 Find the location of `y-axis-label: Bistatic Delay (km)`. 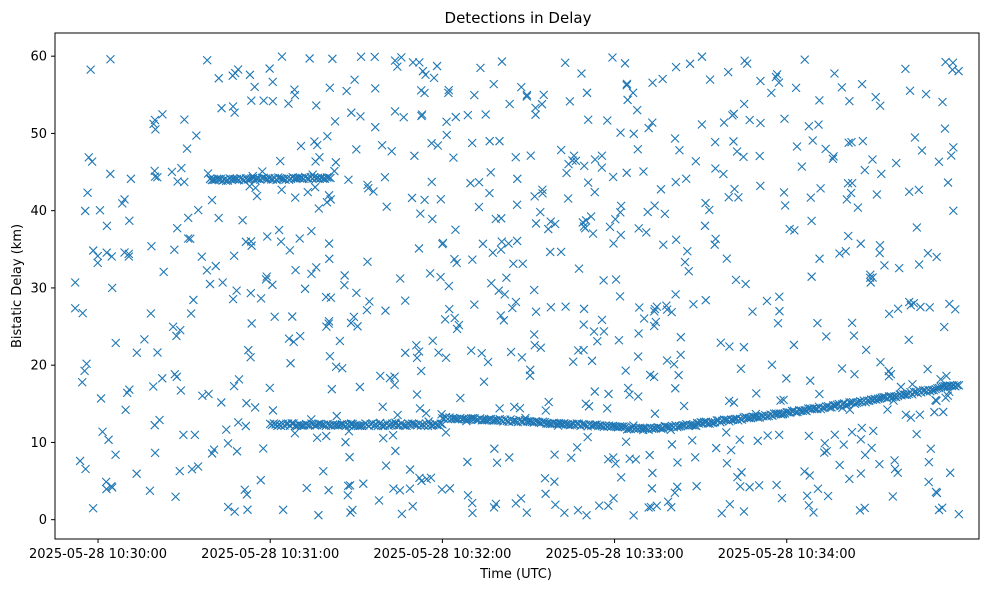

y-axis-label: Bistatic Delay (km) is located at coordinates (17, 286).